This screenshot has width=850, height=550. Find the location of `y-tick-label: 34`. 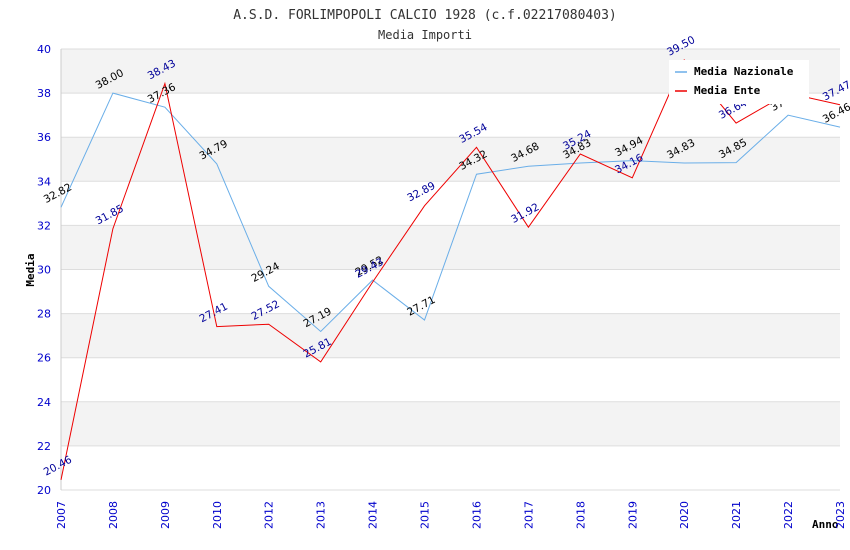

y-tick-label: 34 is located at coordinates (44, 181).